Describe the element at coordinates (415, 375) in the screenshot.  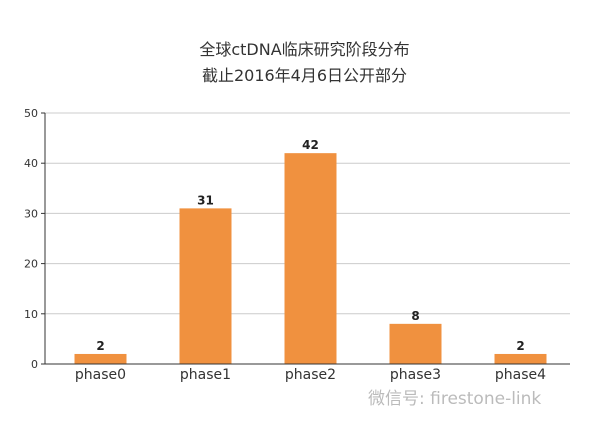
I see `x-tick-label: phase3` at that location.